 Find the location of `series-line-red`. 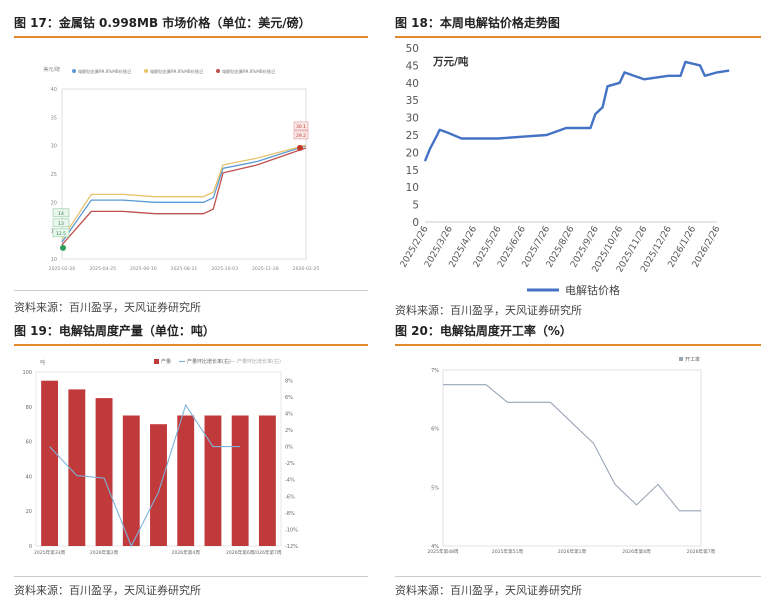

series-line-red is located at coordinates (184, 196).